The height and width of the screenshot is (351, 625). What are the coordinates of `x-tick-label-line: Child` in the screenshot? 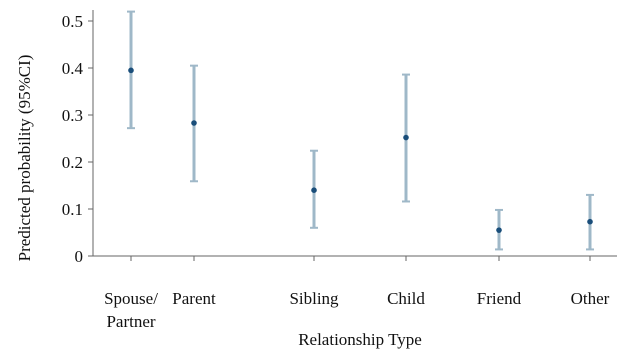 It's located at (406, 298).